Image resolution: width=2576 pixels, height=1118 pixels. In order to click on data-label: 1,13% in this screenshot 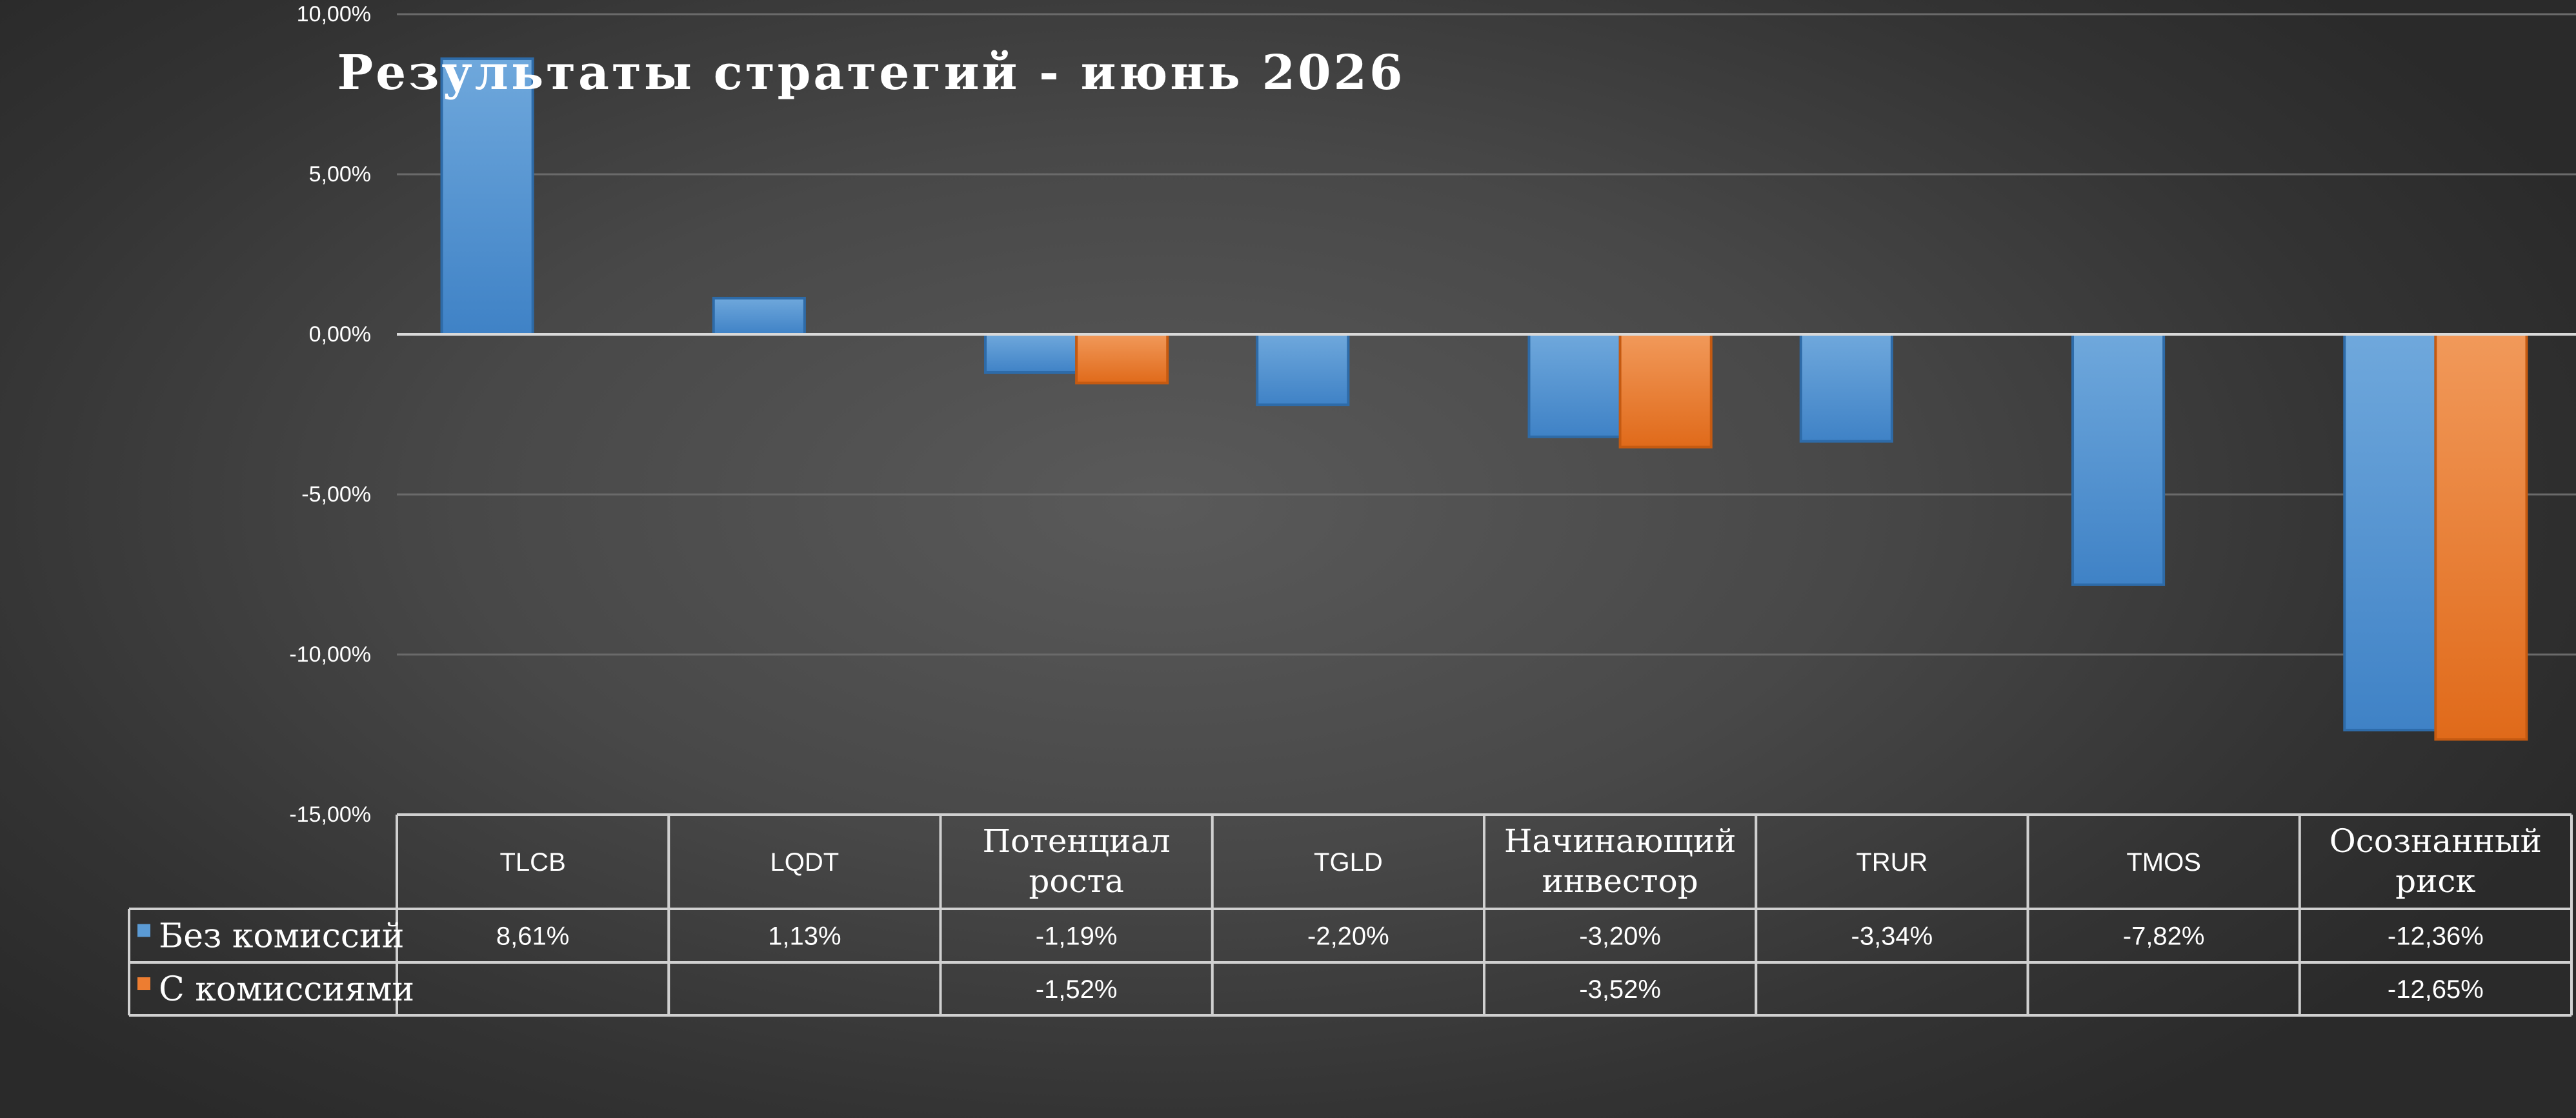, I will do `click(805, 936)`.